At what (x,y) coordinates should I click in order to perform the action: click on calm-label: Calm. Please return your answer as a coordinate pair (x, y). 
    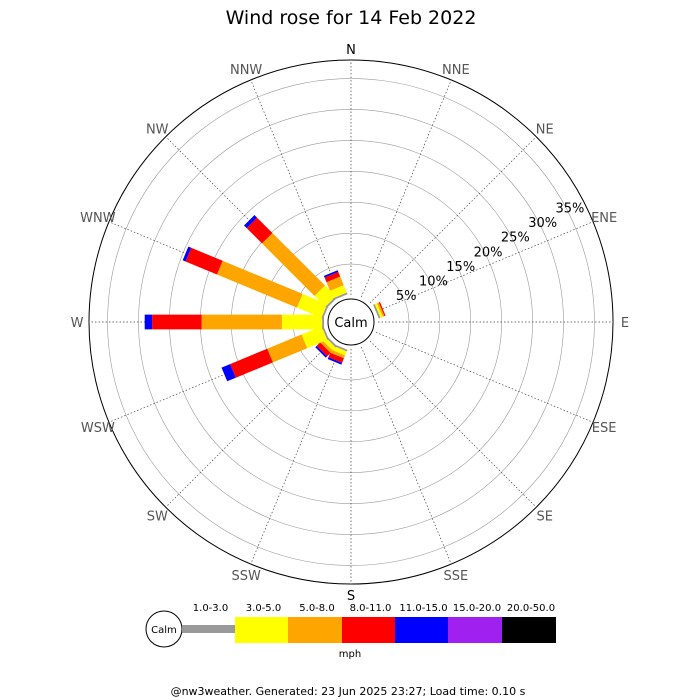
    Looking at the image, I should click on (350, 323).